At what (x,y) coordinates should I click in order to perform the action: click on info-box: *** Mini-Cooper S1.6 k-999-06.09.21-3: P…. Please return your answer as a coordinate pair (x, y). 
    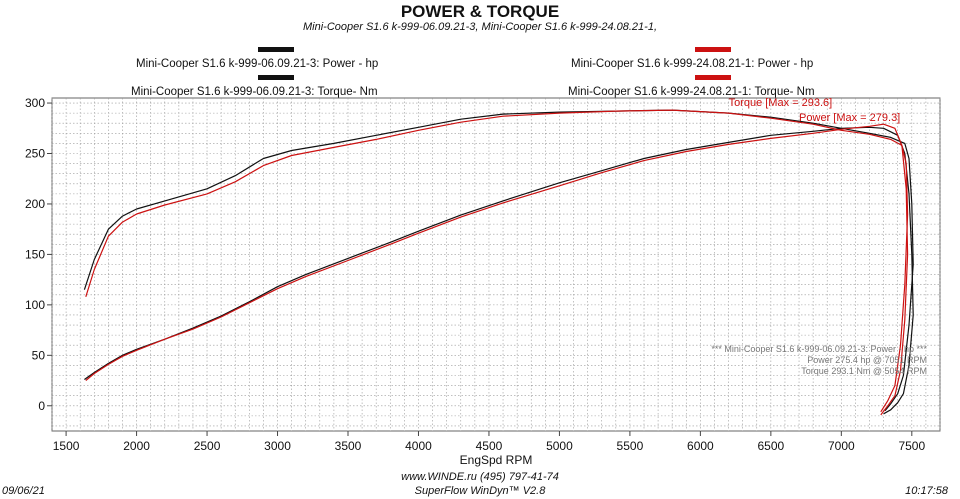
    Looking at the image, I should click on (819, 360).